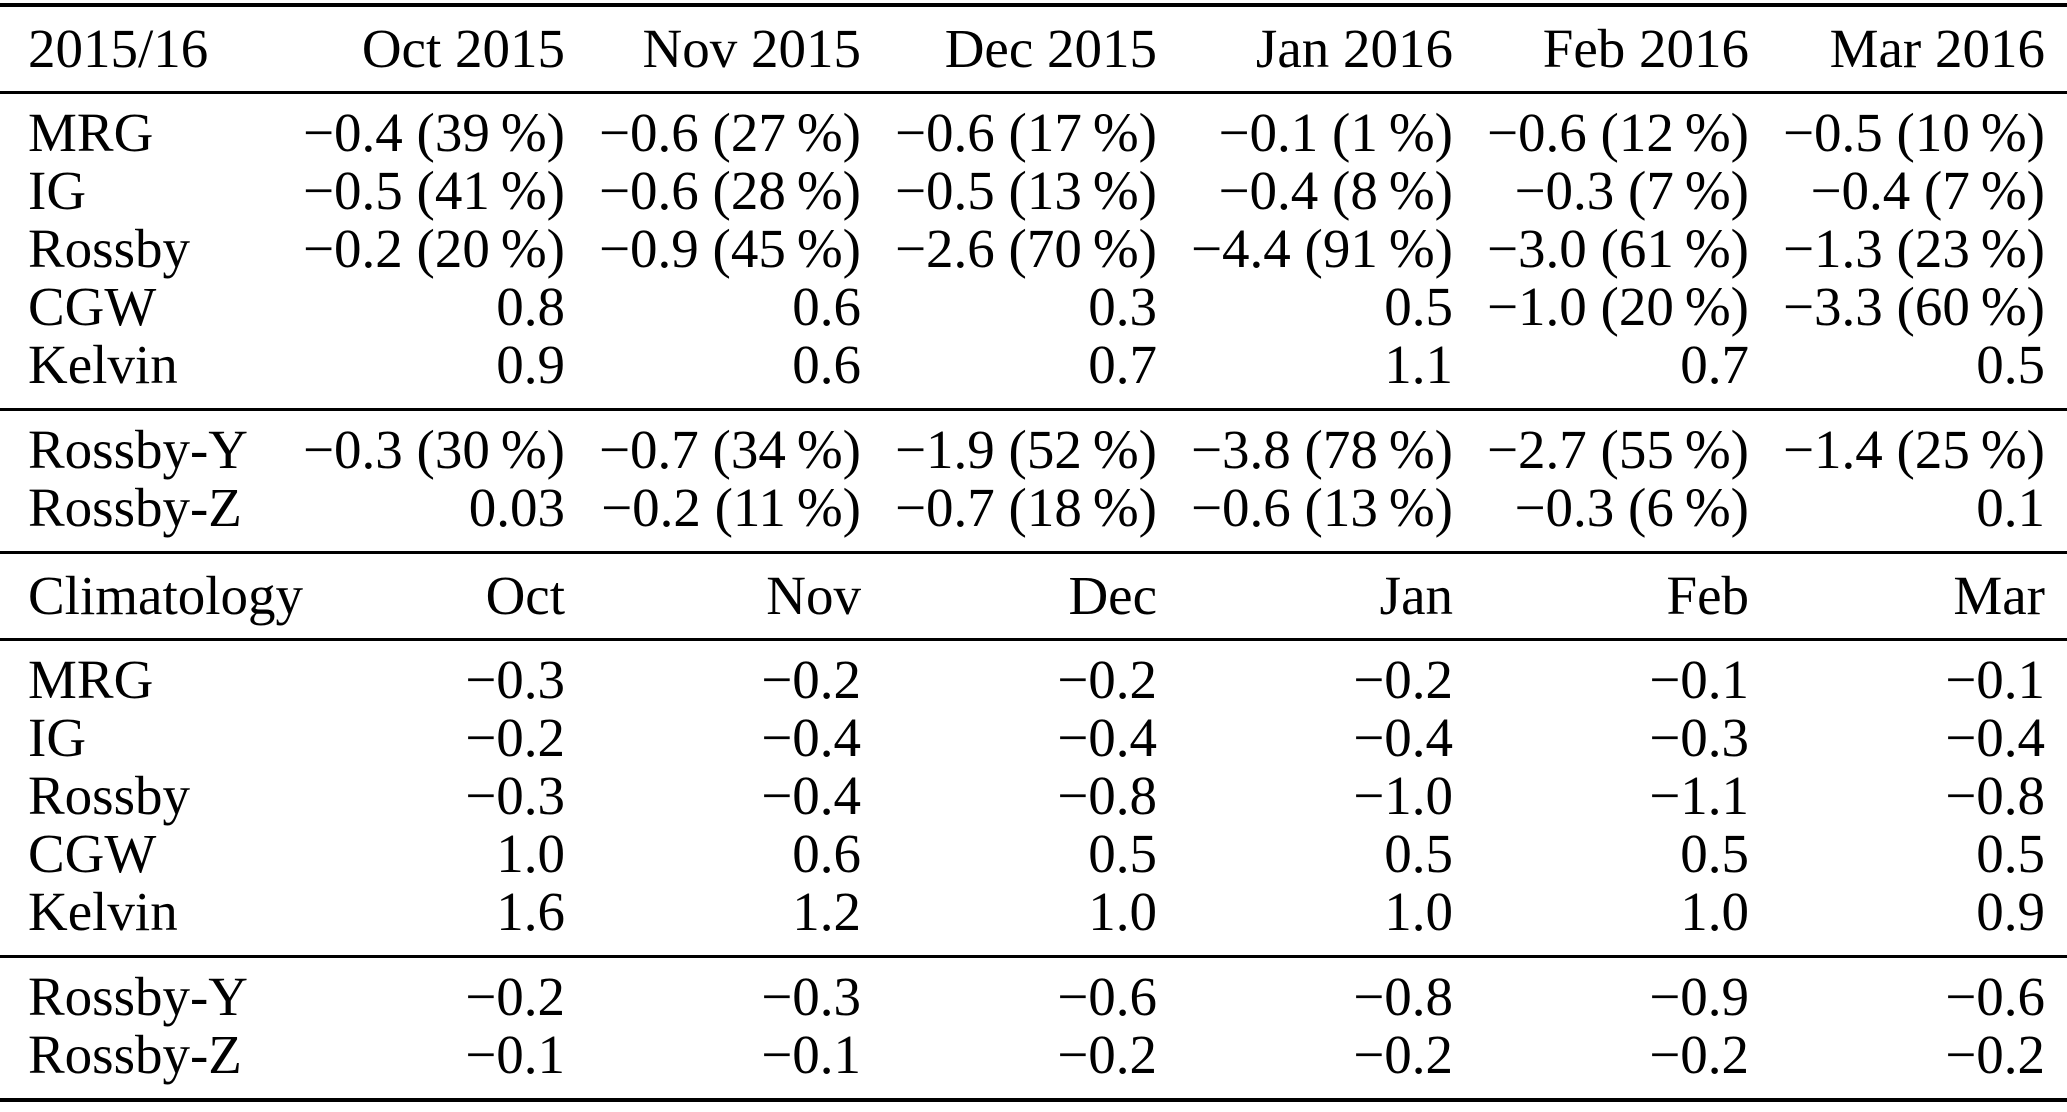 This screenshot has width=2067, height=1112. I want to click on data-cell: −0.4 (39 %), so click(434, 132).